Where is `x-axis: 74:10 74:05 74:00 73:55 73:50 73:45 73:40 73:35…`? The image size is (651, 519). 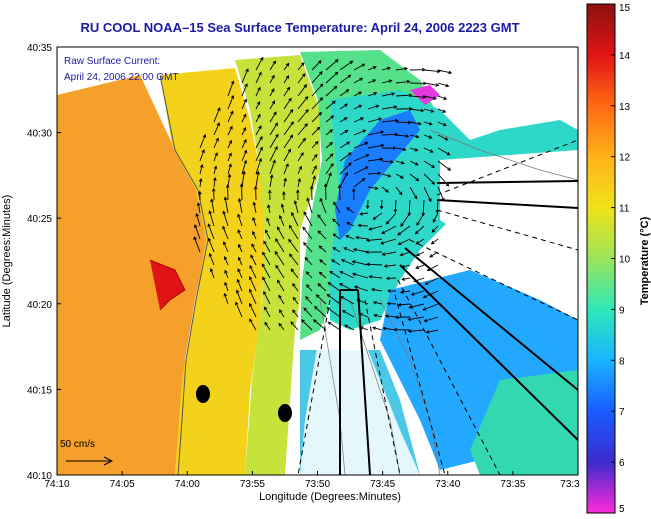
x-axis: 74:10 74:05 74:00 73:55 73:50 73:45 73:40 73:35… is located at coordinates (312, 480).